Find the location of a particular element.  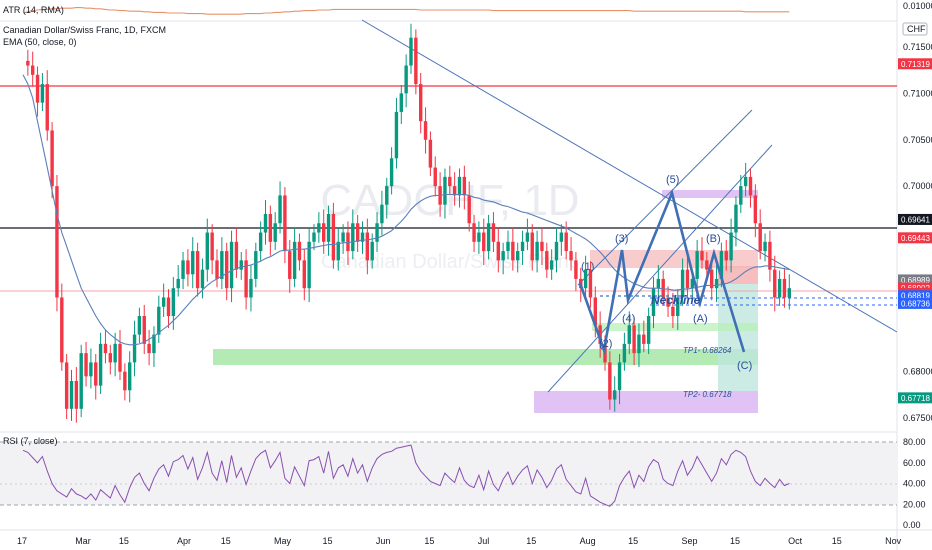

price-tag-label: 0.68819 is located at coordinates (915, 296).